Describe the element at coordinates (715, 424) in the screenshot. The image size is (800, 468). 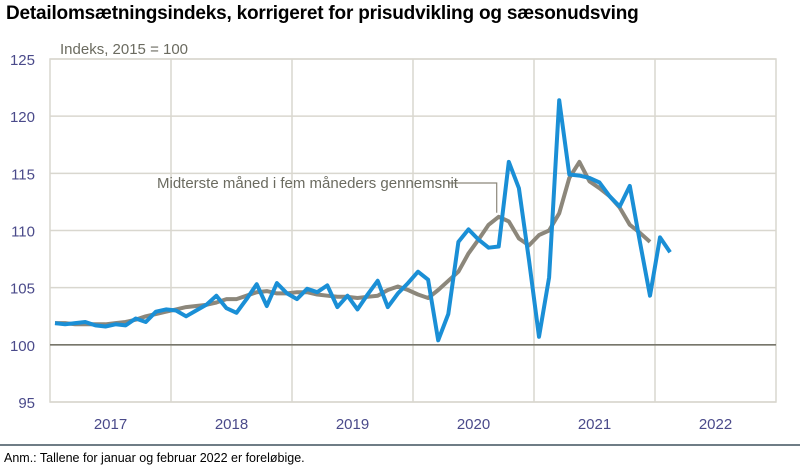
I see `x-tick-label: 2022` at that location.